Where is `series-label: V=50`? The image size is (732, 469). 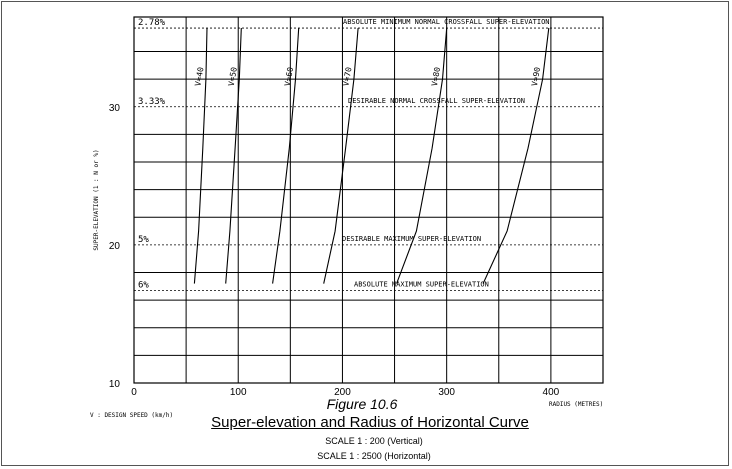 series-label: V=50 is located at coordinates (233, 76).